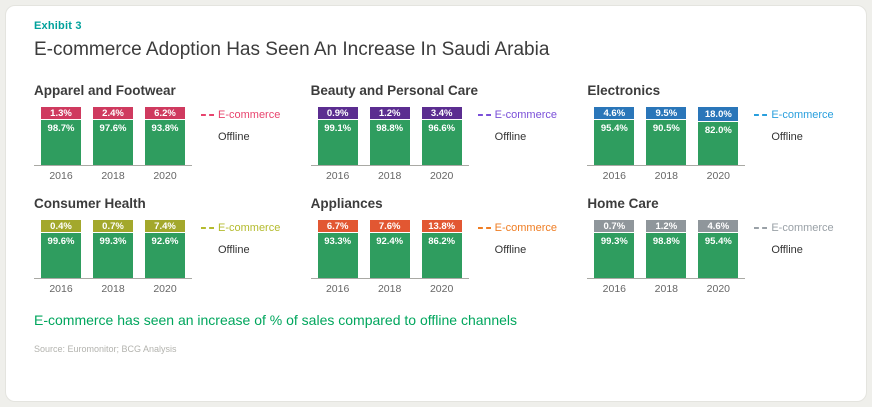  I want to click on chart-title: Beauty and Personal Care, so click(394, 90).